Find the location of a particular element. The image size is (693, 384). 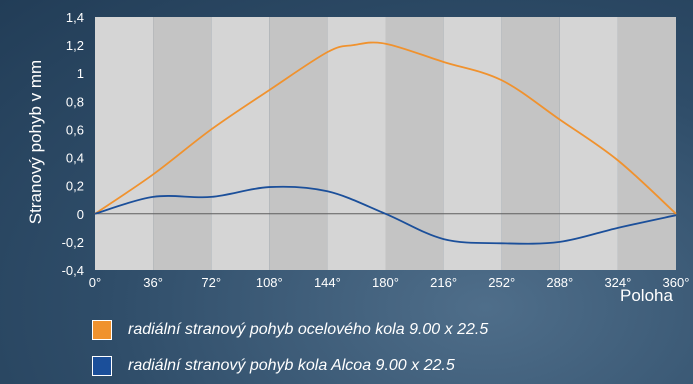

y-tick-label: 1,4 is located at coordinates (75, 17).